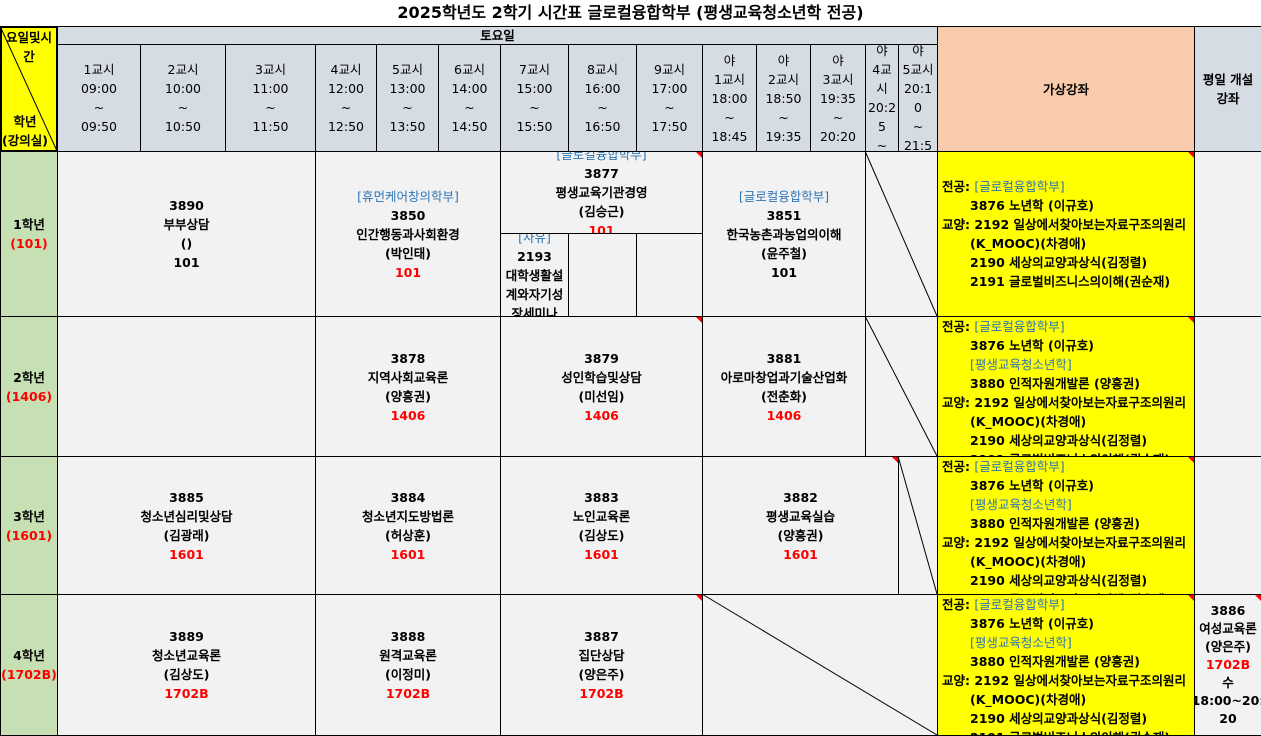 This screenshot has width=1261, height=736. Describe the element at coordinates (784, 358) in the screenshot. I see `course-line: 3881` at that location.